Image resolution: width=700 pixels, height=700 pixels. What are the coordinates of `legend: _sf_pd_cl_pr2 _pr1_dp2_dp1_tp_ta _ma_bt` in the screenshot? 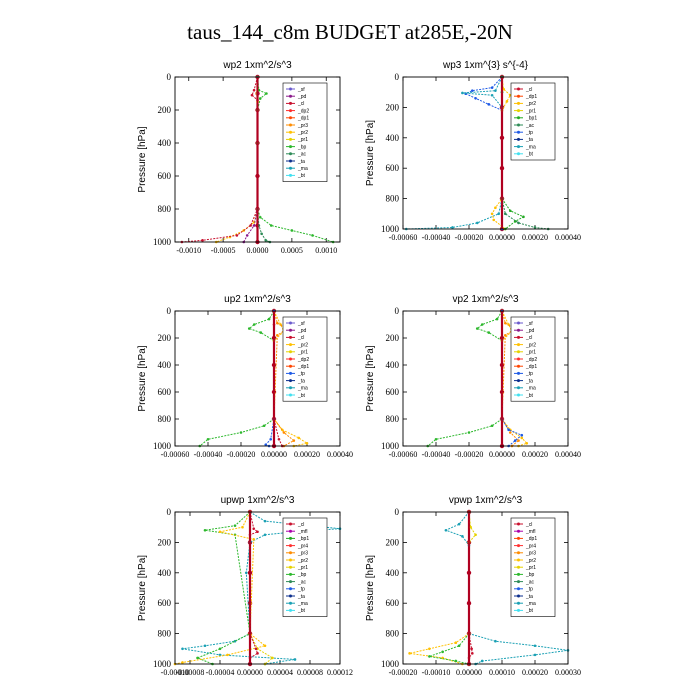 It's located at (305, 359).